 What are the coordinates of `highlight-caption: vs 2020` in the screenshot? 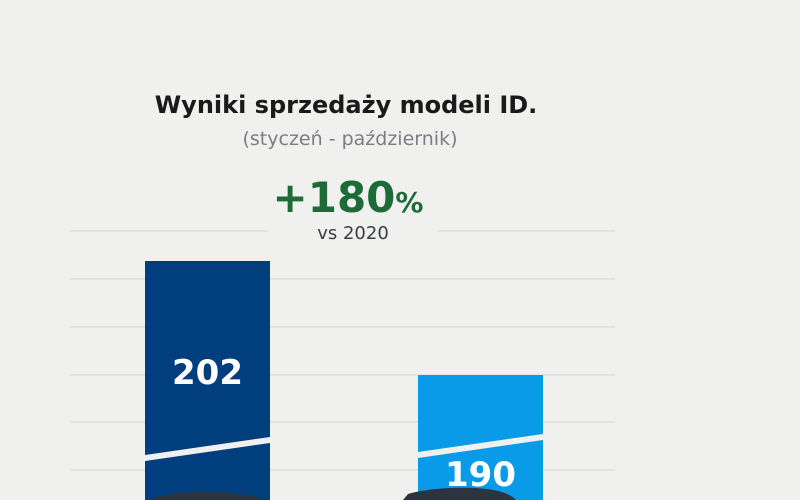 It's located at (353, 233).